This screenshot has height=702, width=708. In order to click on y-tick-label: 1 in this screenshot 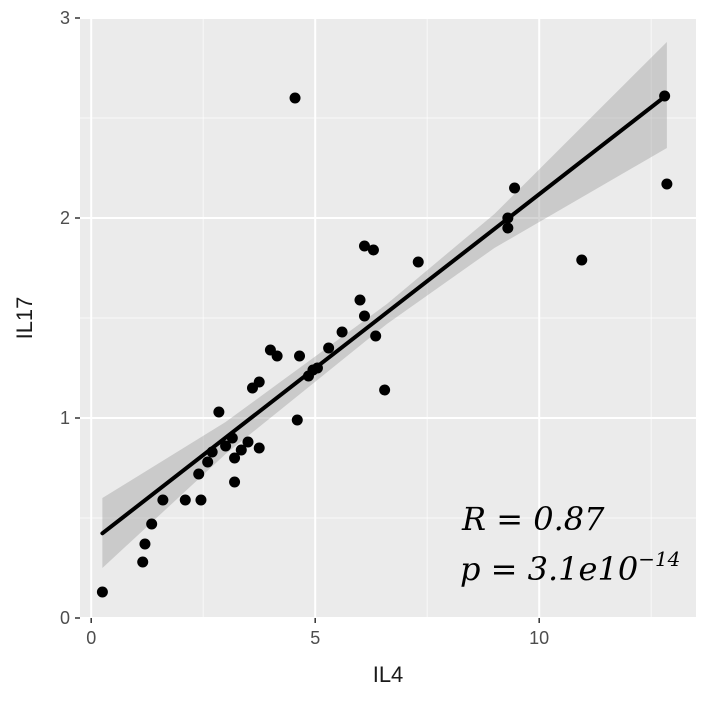, I will do `click(65, 418)`.